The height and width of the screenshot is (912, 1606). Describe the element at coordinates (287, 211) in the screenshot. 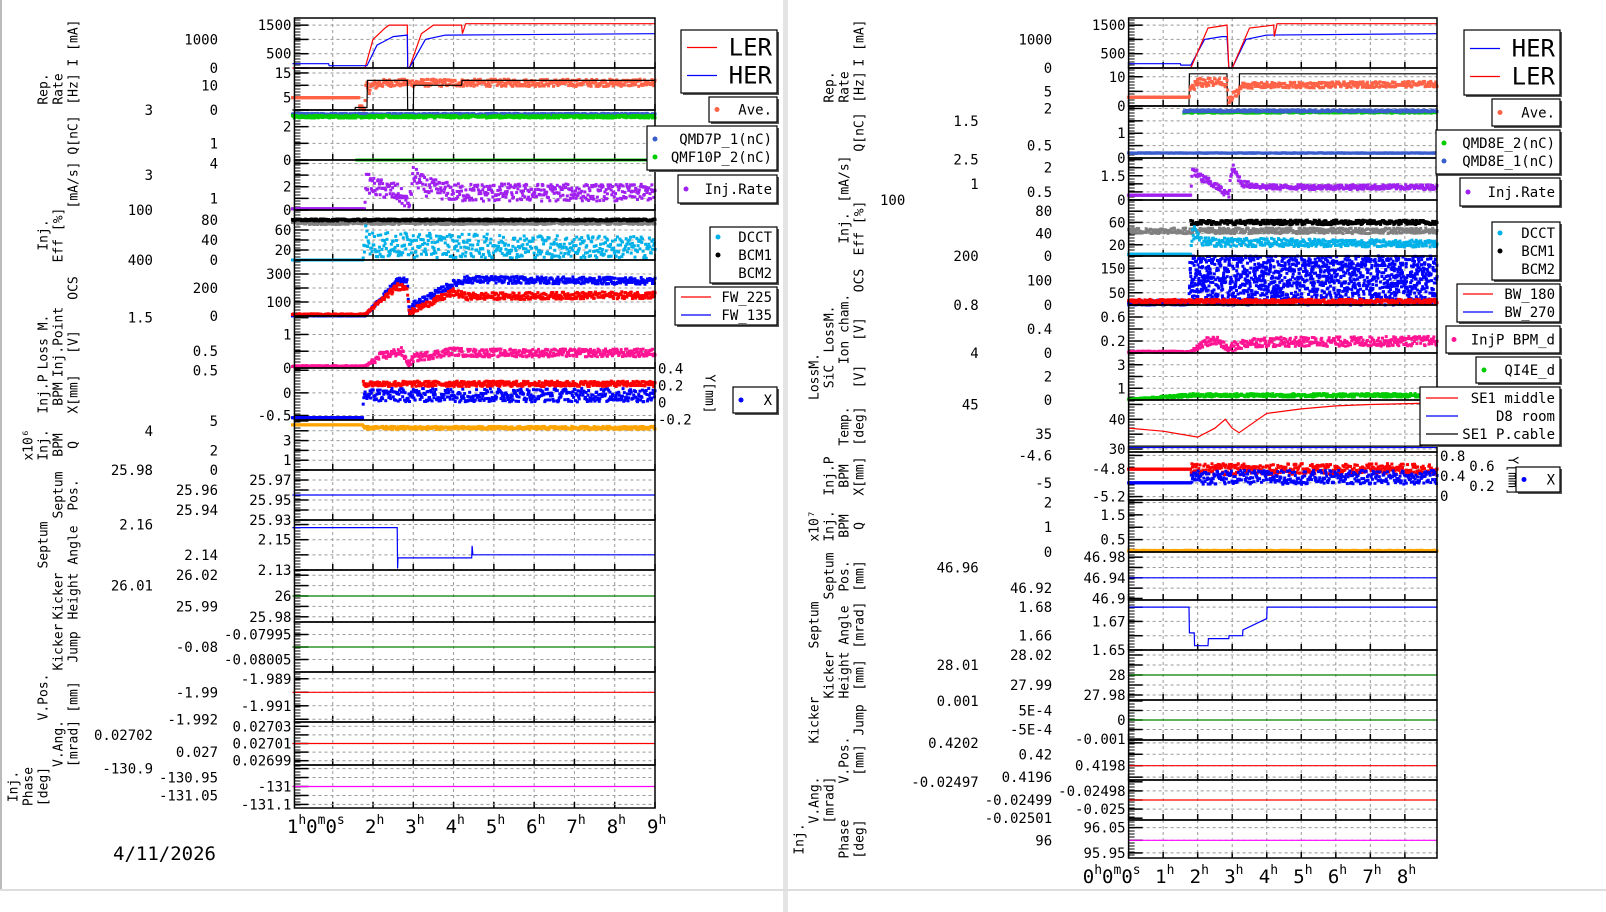

I see `y-tick-label: 0` at that location.